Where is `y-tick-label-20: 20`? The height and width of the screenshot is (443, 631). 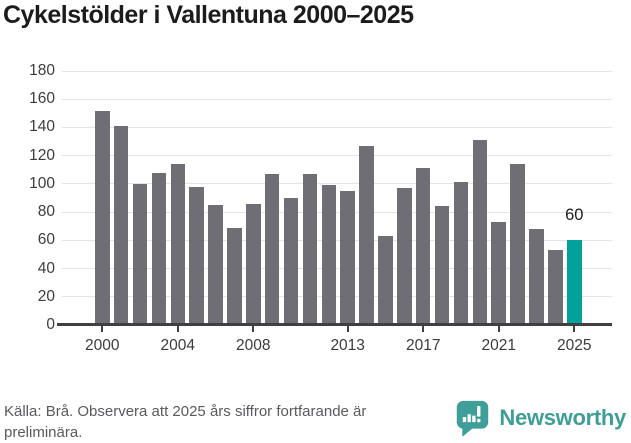 y-tick-label-20: 20 is located at coordinates (46, 296).